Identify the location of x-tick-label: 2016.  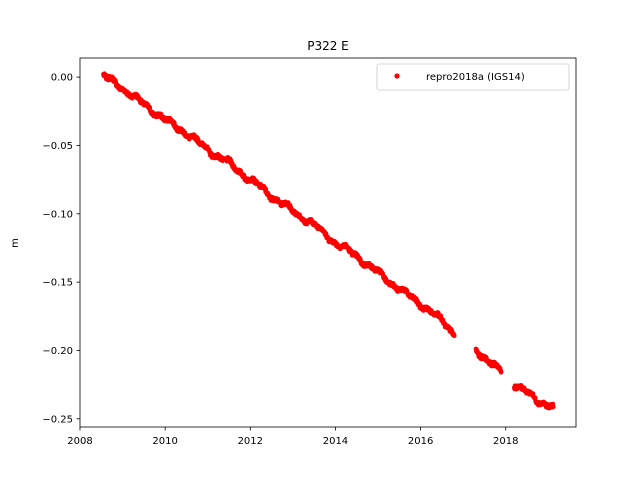
(420, 441).